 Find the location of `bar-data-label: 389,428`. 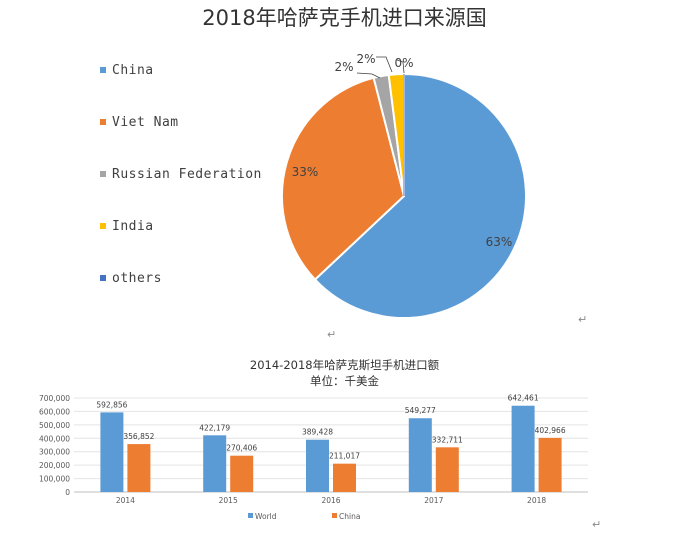

bar-data-label: 389,428 is located at coordinates (317, 432).